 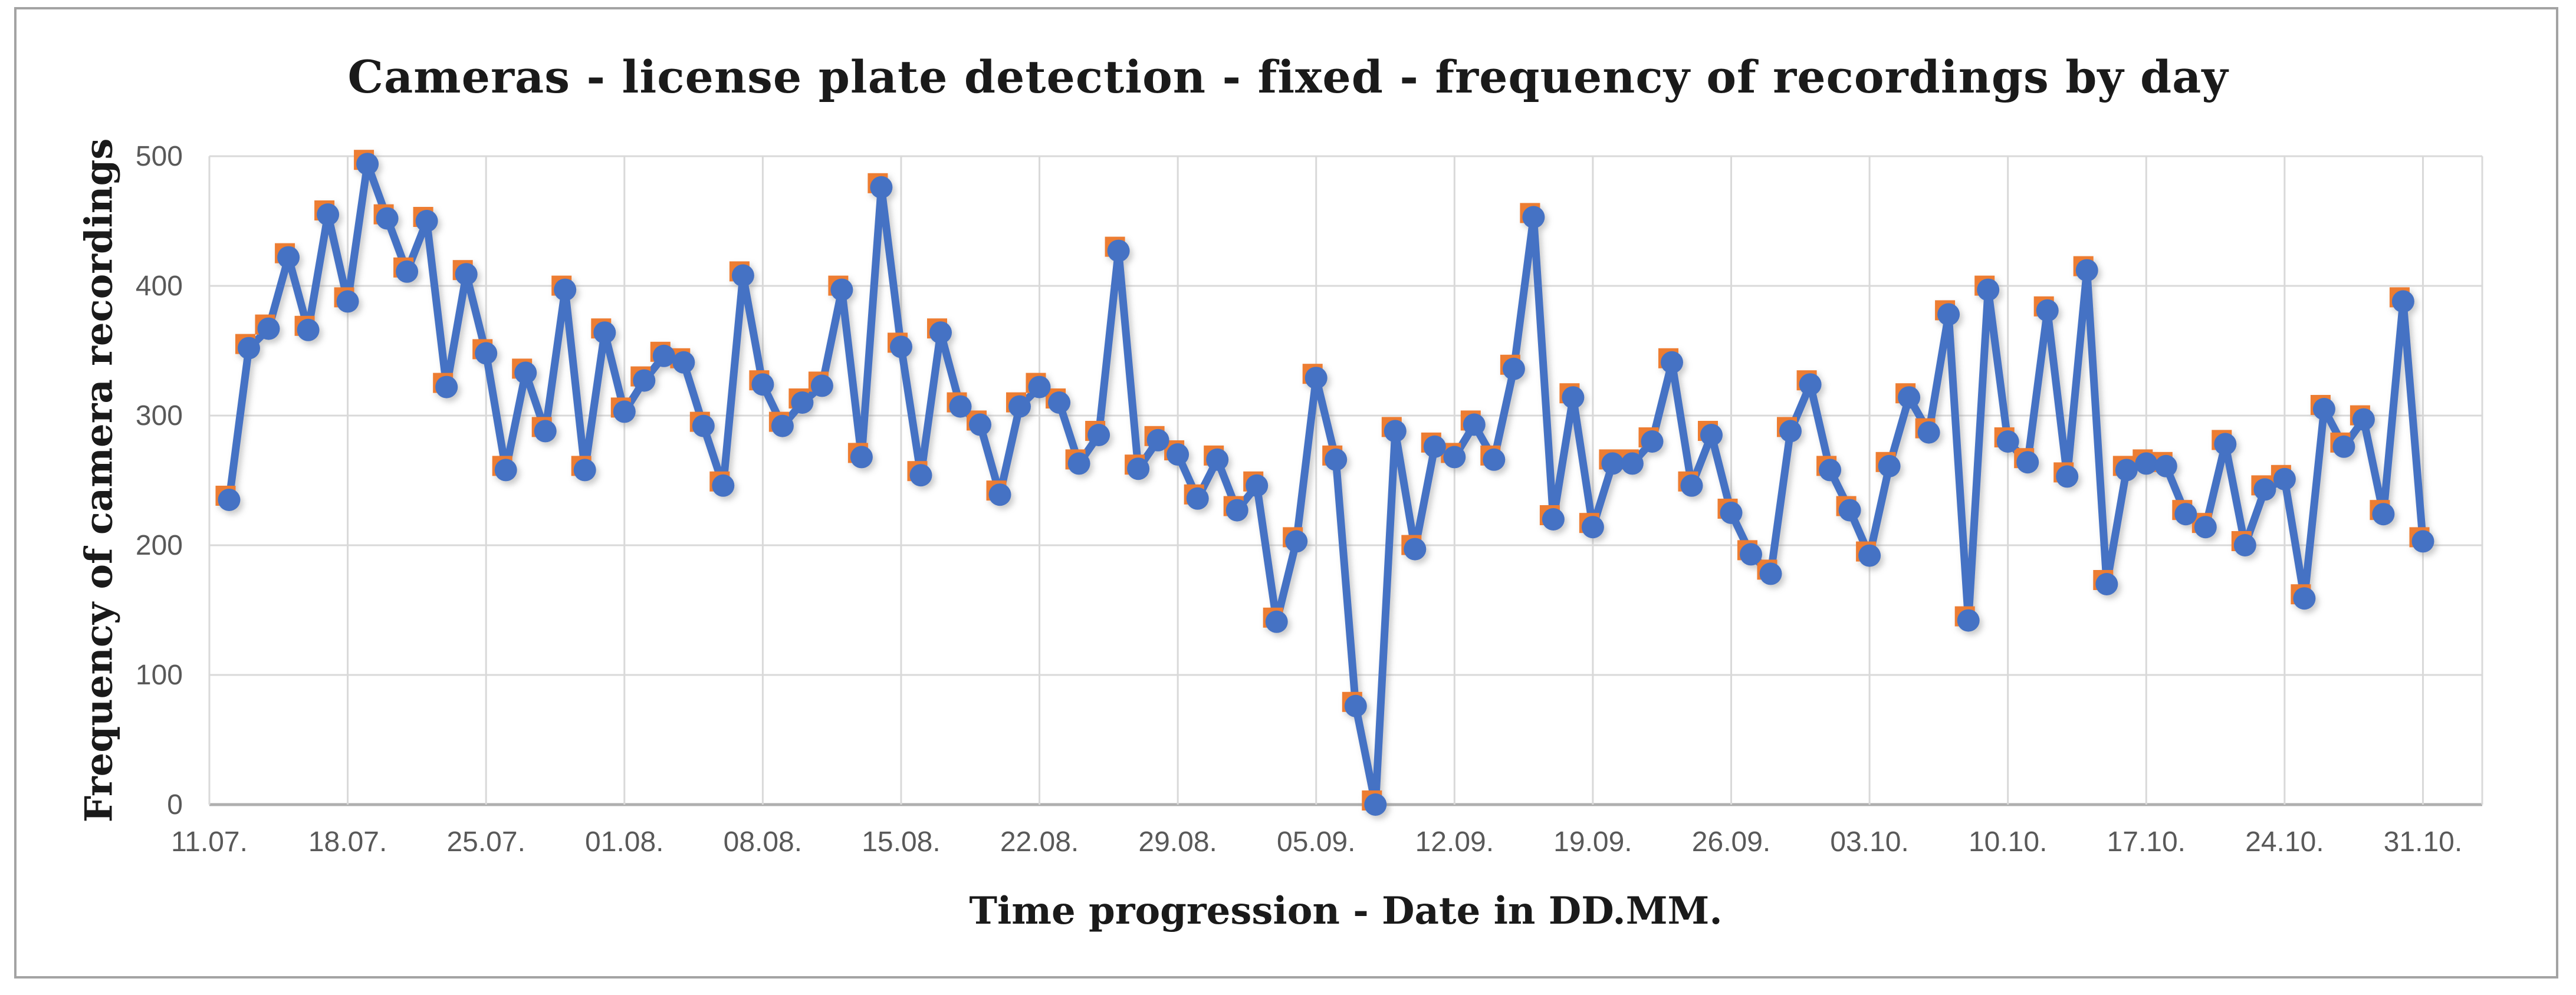 I want to click on x-tick-label: 11.07., so click(x=209, y=842).